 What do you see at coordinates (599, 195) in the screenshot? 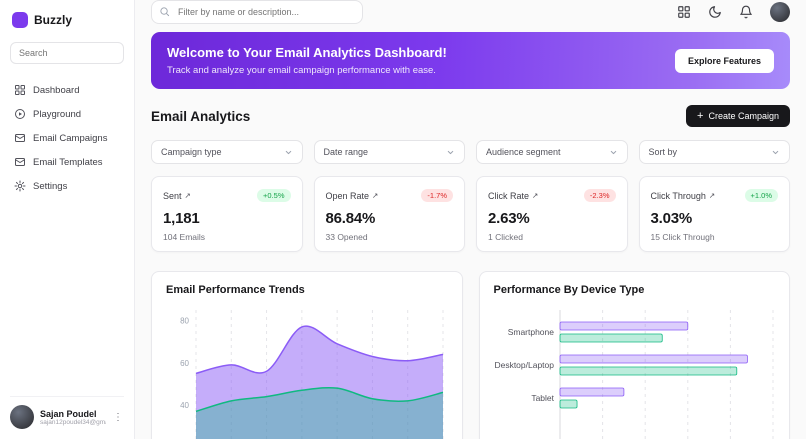
I see `stat-delta-badge: -2.3%` at bounding box center [599, 195].